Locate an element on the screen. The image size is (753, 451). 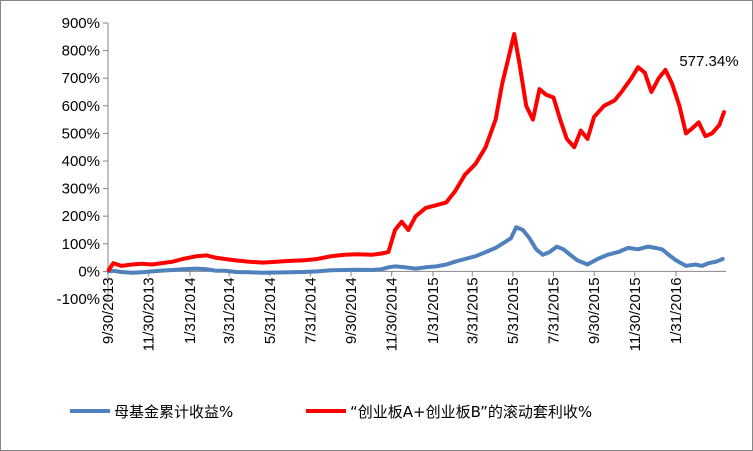
y-tick-label: 0% is located at coordinates (89, 271).